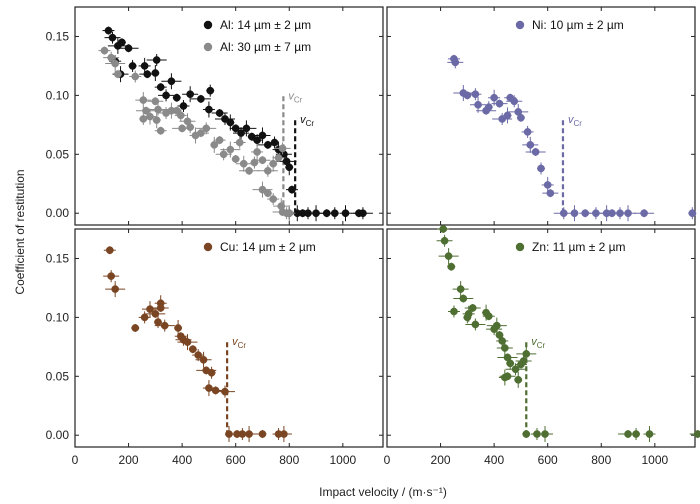  Describe the element at coordinates (579, 247) in the screenshot. I see `legend-label: Zn: 11 µm ± 2 µm` at that location.